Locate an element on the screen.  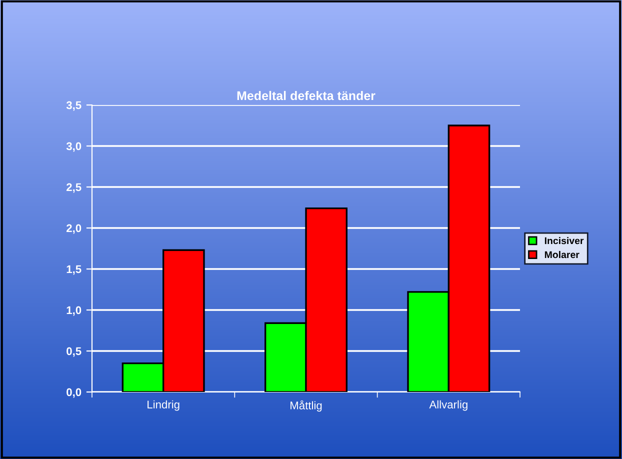
y-tick-label: 1,0 is located at coordinates (74, 311).